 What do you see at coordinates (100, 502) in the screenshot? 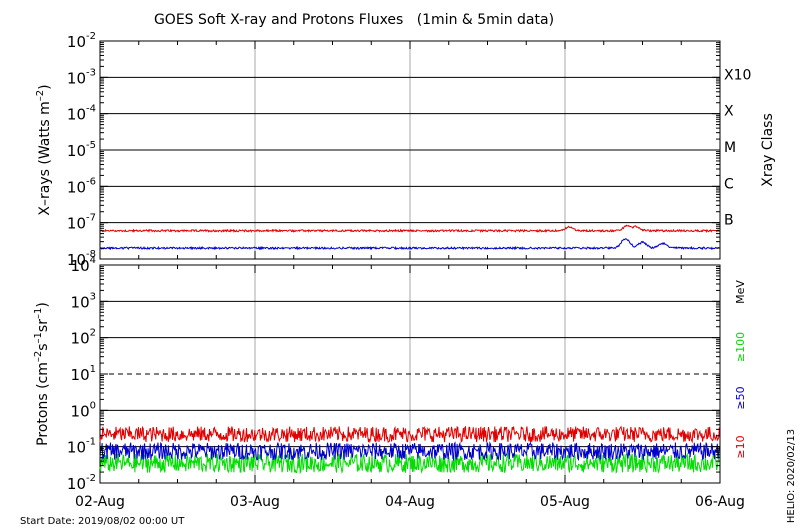
I see `x-tick-label: 02-Aug` at bounding box center [100, 502].